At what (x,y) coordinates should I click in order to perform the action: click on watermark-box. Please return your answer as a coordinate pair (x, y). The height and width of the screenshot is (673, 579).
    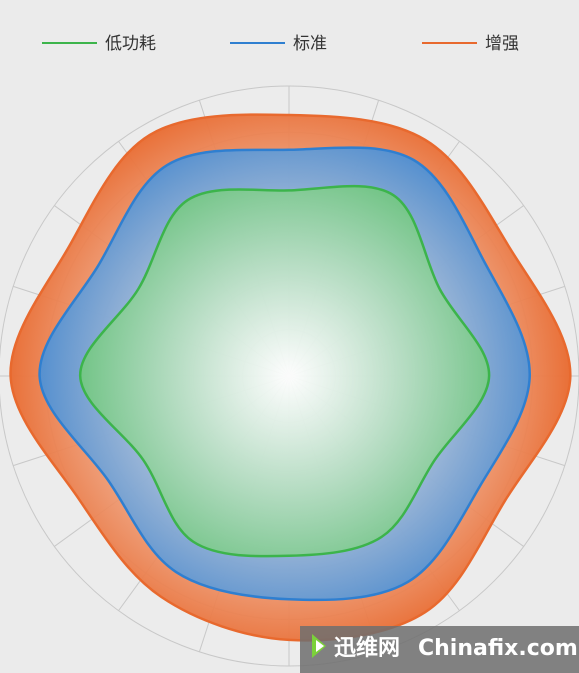
    Looking at the image, I should click on (439, 649).